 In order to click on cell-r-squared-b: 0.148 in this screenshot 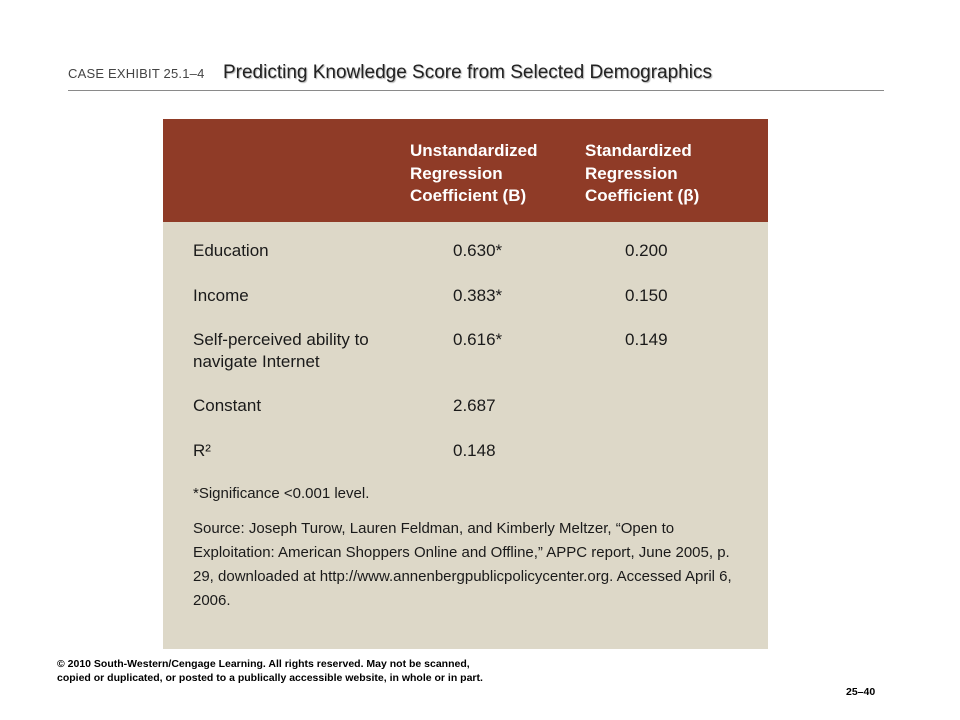, I will do `click(474, 450)`.